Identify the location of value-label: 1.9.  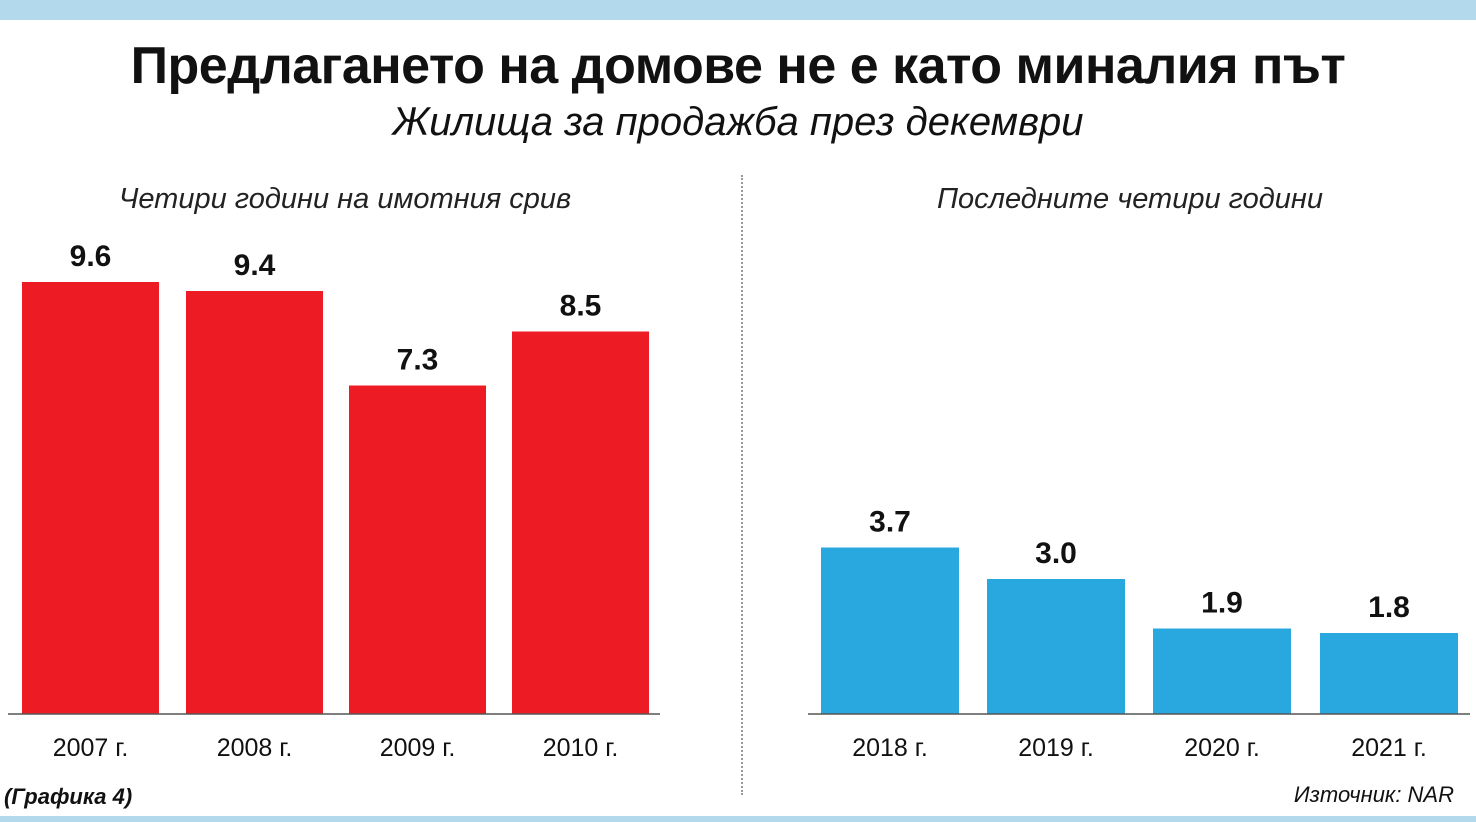
(1222, 603).